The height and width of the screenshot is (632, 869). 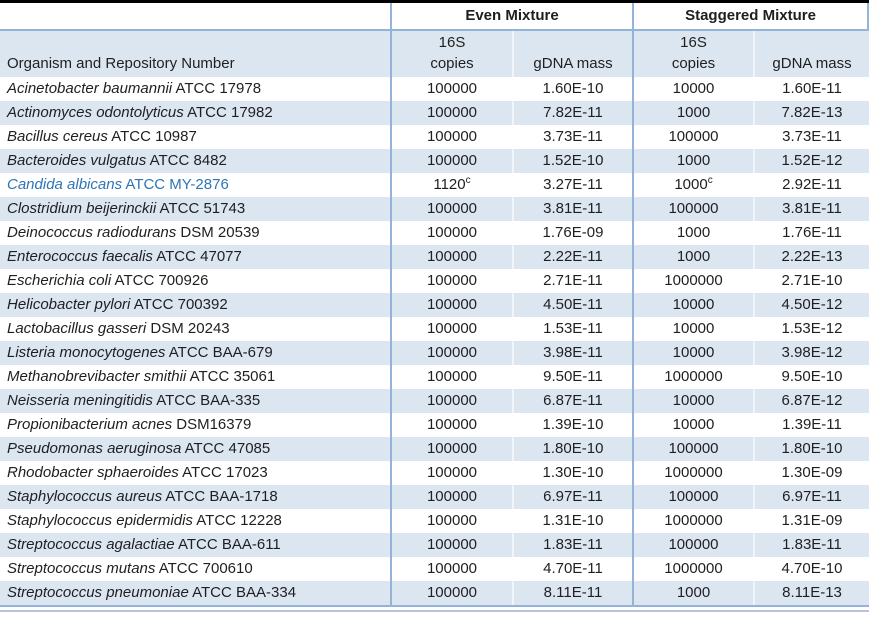 I want to click on staggered-gdna-mass-cell: 6.97E-11, so click(x=811, y=497).